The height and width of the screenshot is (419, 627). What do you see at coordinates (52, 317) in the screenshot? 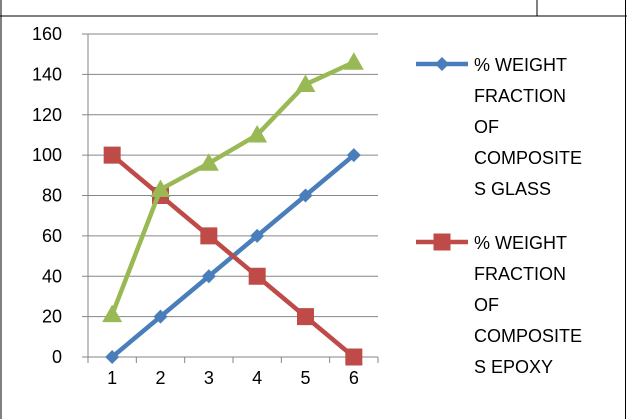
I see `y-tick-label: 20` at bounding box center [52, 317].